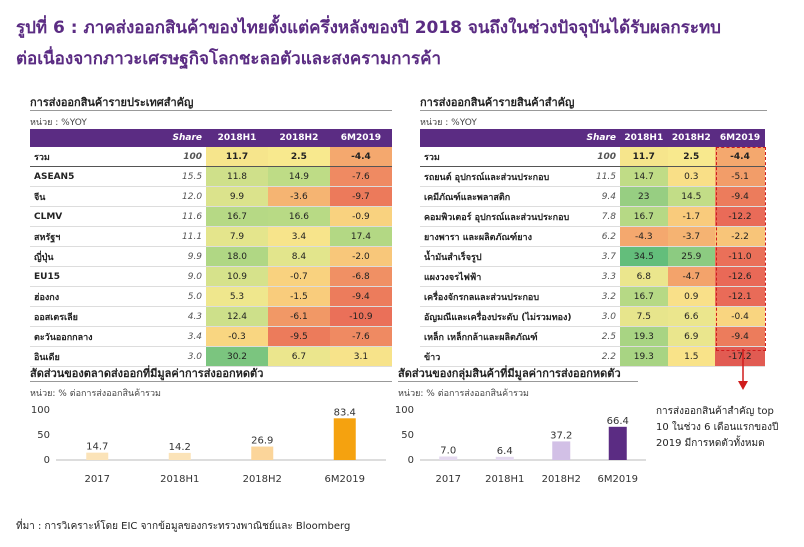  Describe the element at coordinates (601, 356) in the screenshot. I see `row-share: 2.2` at that location.